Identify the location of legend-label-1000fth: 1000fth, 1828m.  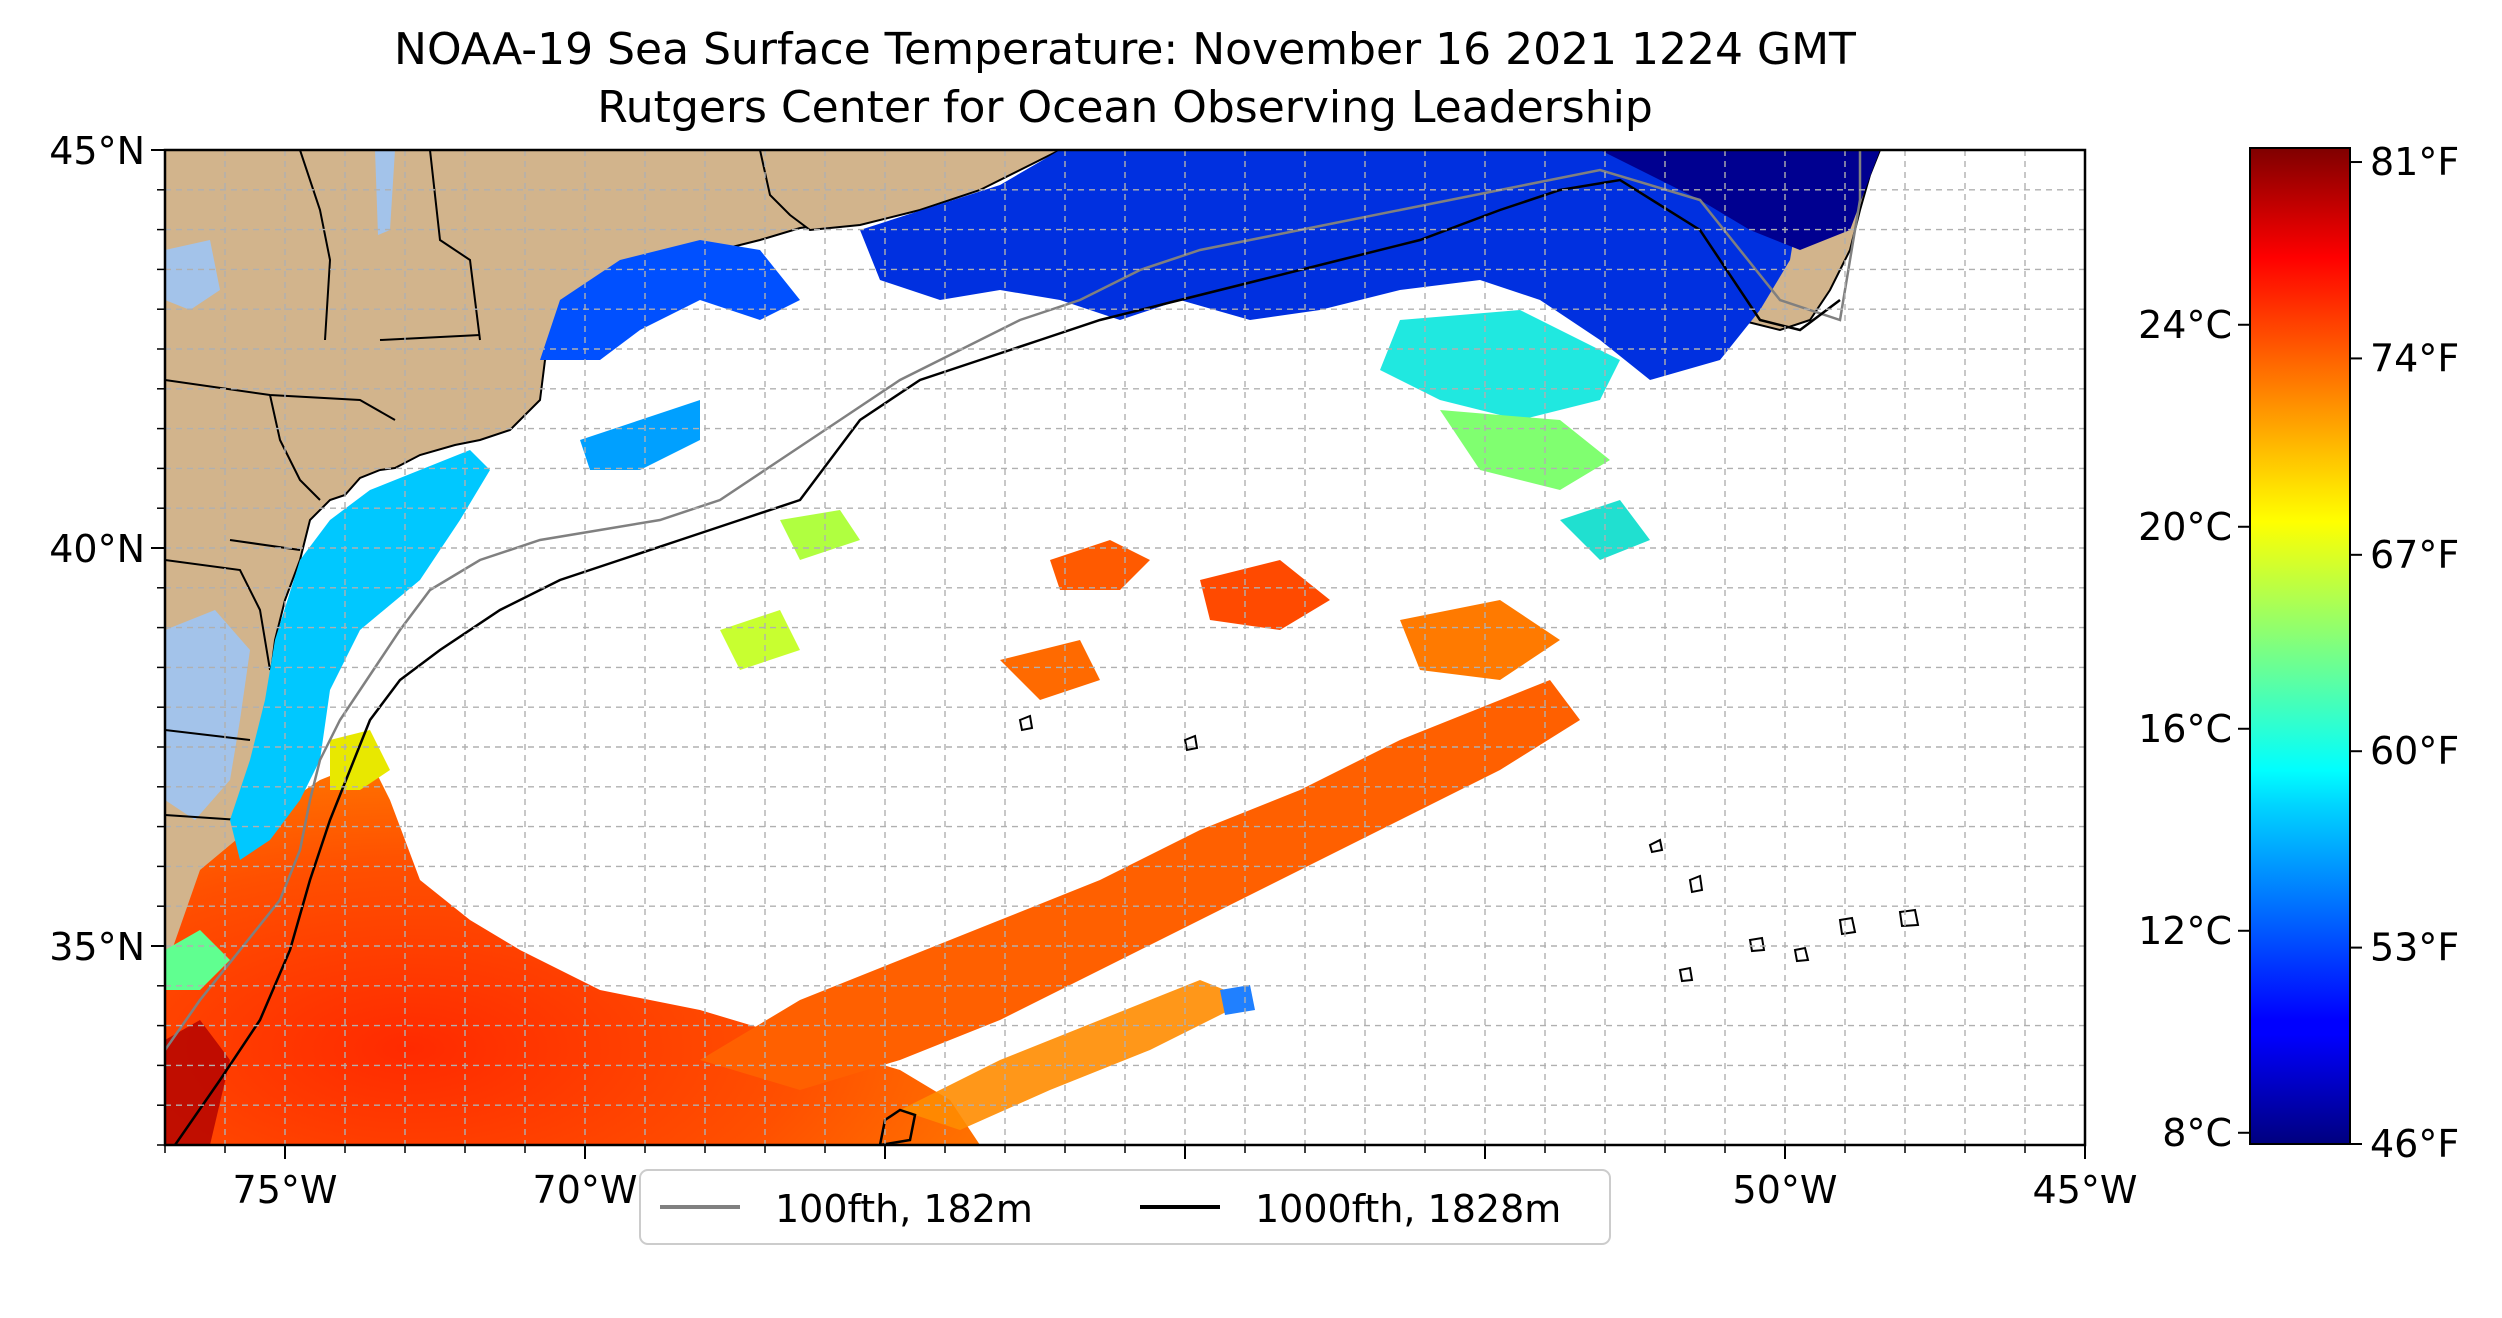
(1408, 1209).